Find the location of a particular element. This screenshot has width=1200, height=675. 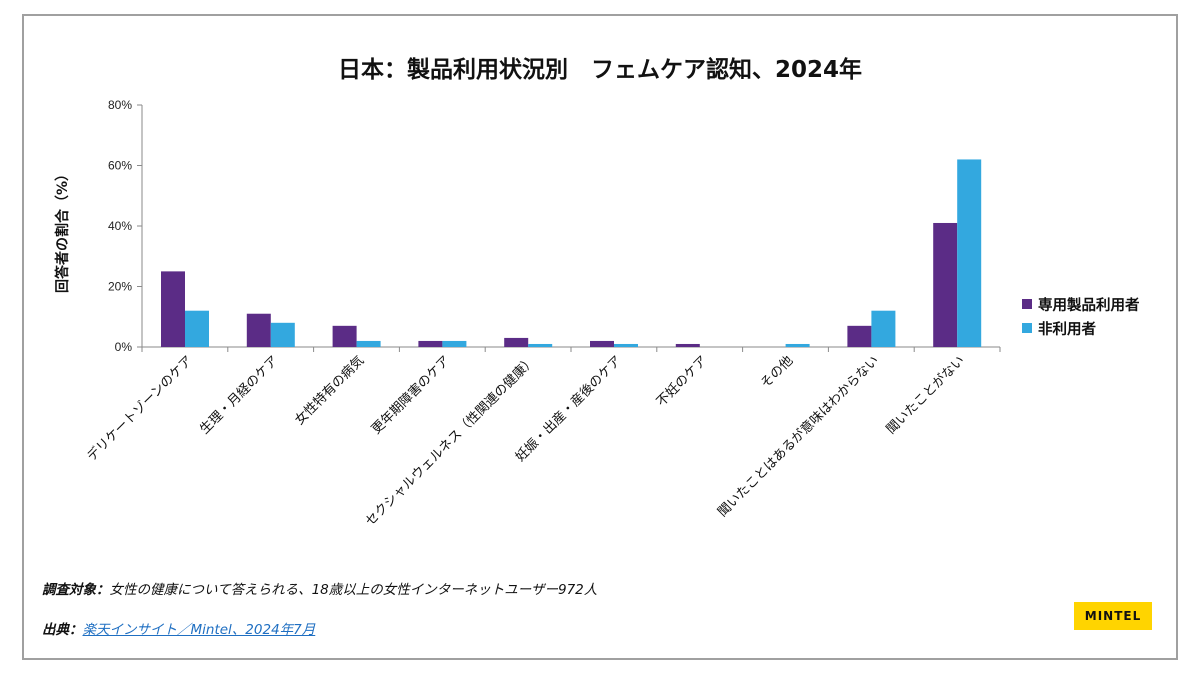

y-tick-label: 60% is located at coordinates (120, 166).